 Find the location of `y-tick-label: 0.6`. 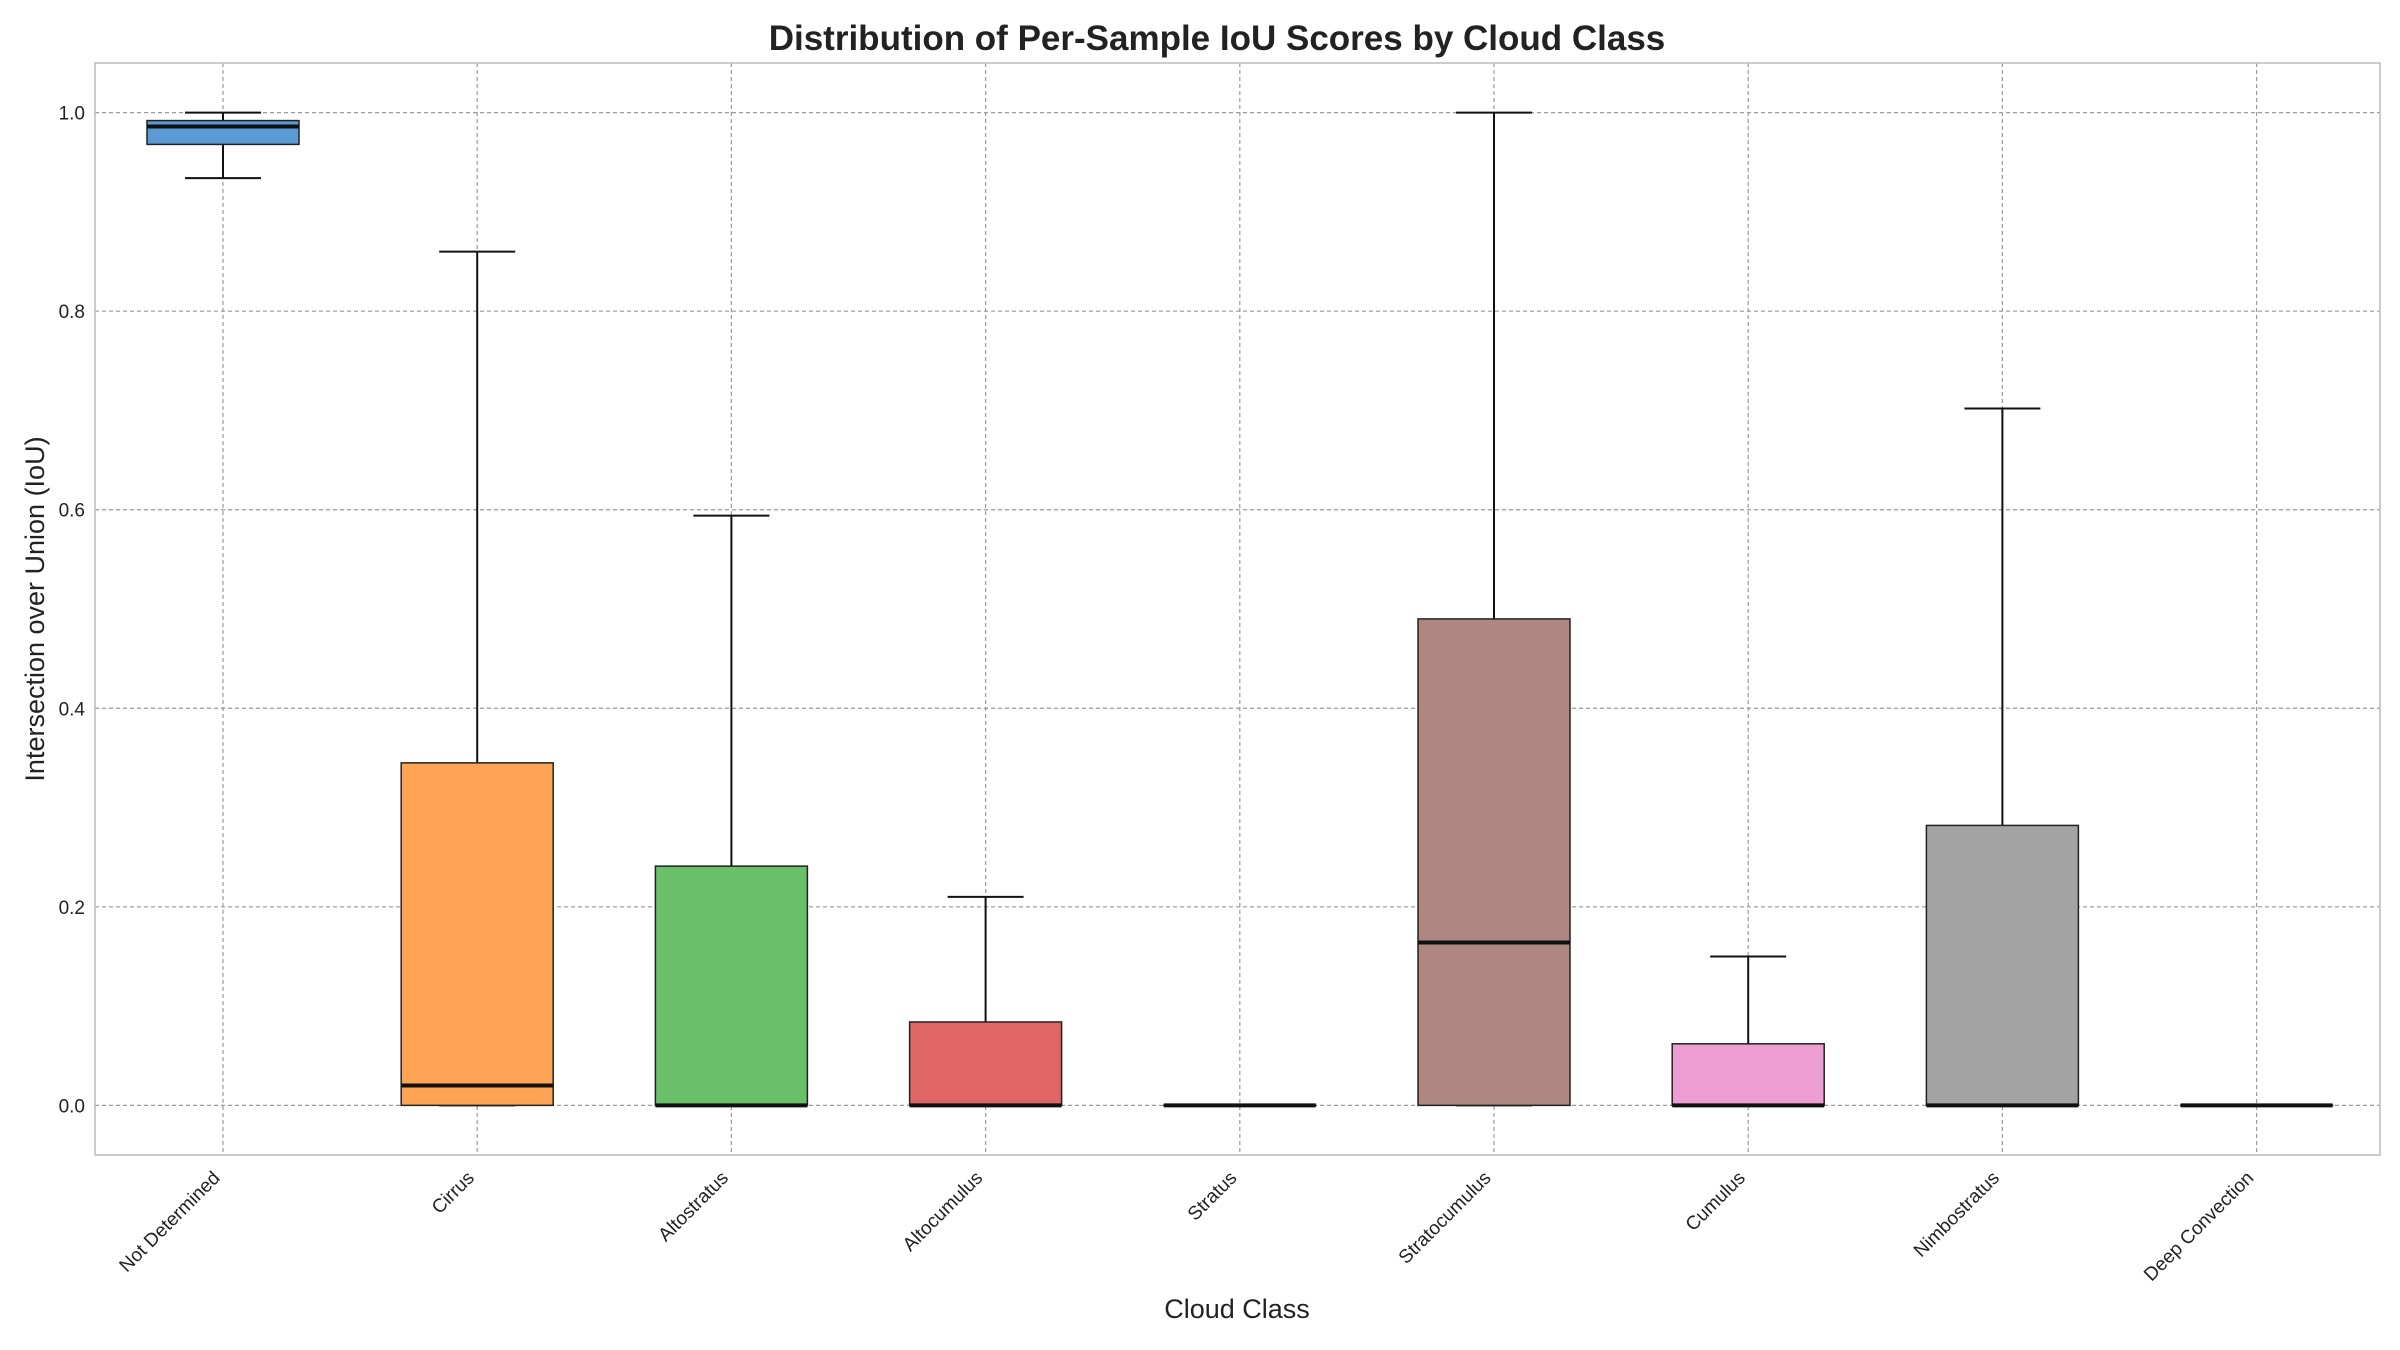

y-tick-label: 0.6 is located at coordinates (72, 511).